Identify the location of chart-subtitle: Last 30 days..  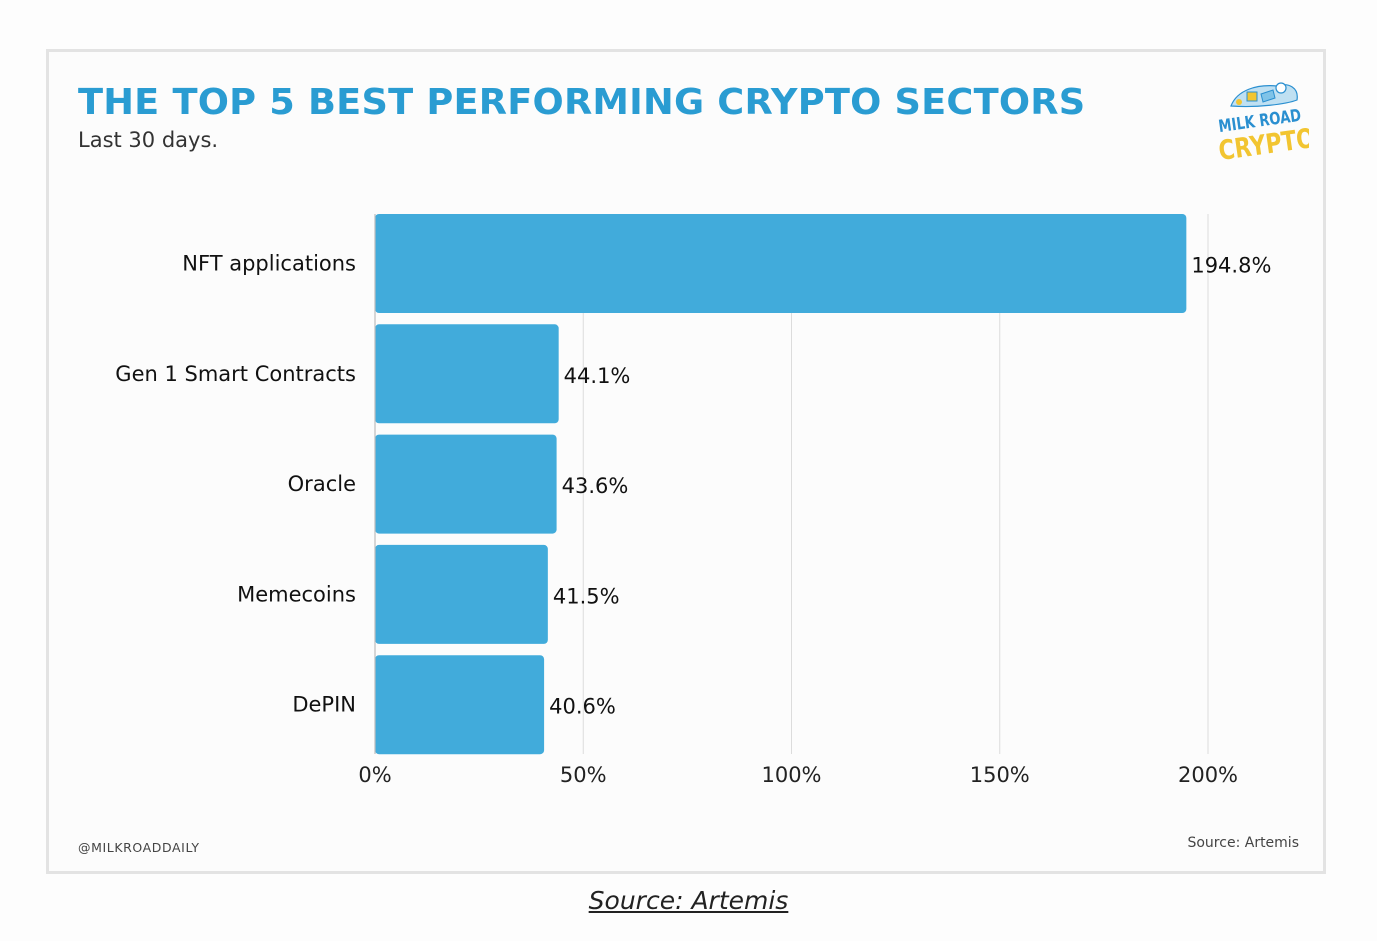
(148, 140).